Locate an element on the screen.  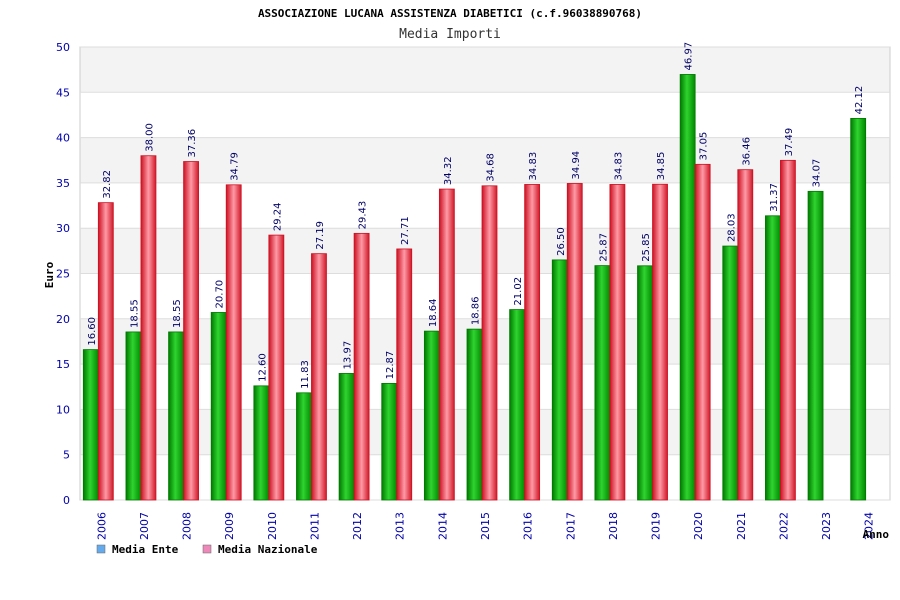
bar-media-ente-2020 is located at coordinates (687, 287).